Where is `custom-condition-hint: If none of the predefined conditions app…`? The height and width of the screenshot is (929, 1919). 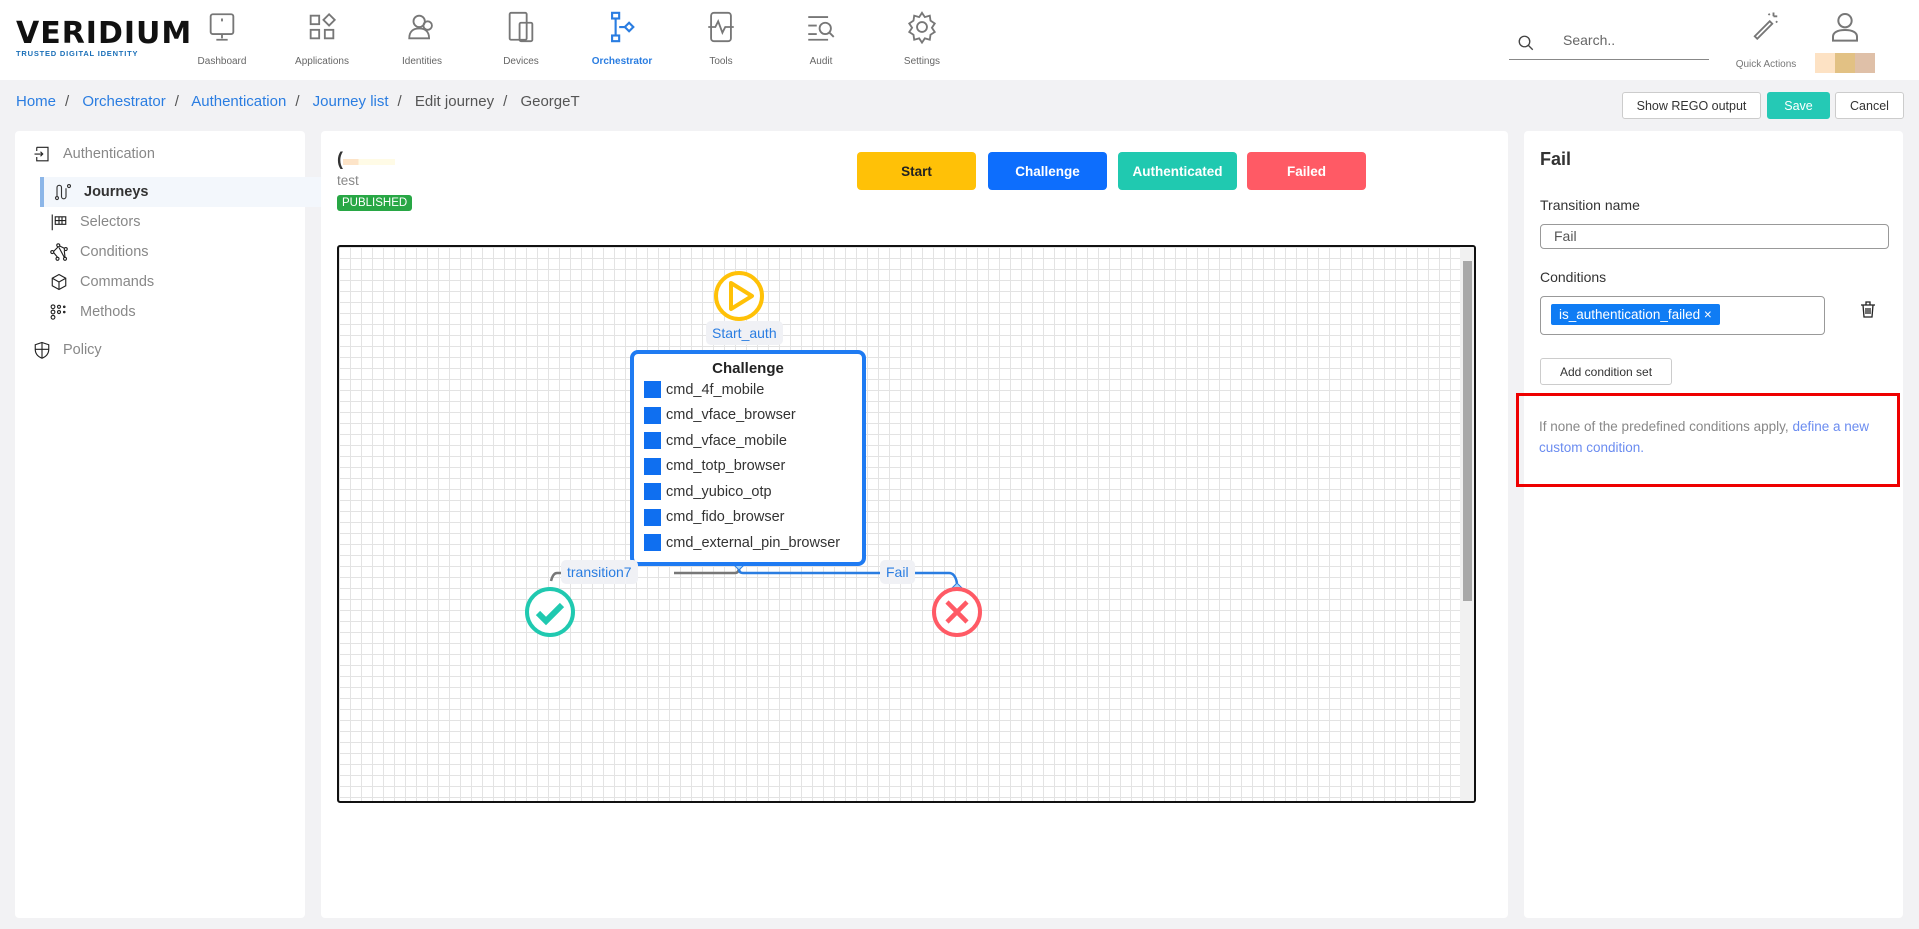
custom-condition-hint: If none of the predefined conditions app… is located at coordinates (1708, 440).